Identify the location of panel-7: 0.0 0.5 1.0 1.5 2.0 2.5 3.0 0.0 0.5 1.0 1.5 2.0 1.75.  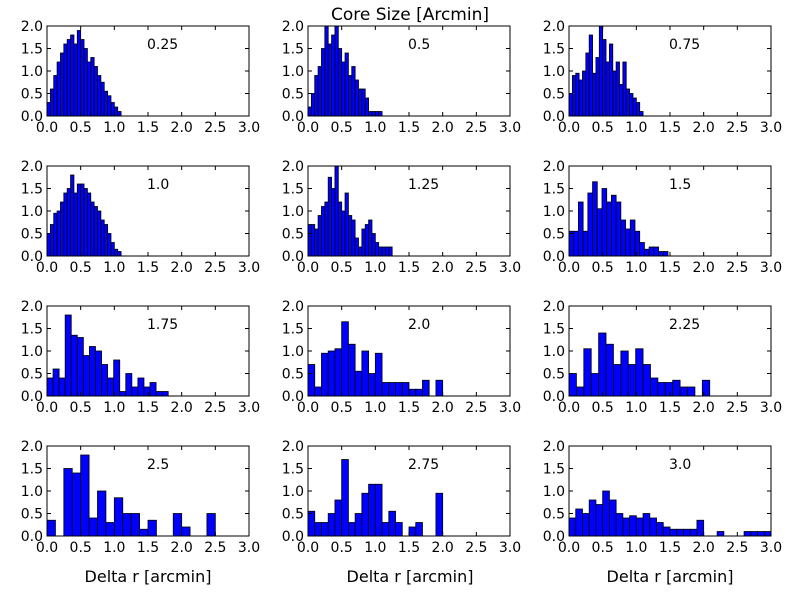
(140, 357).